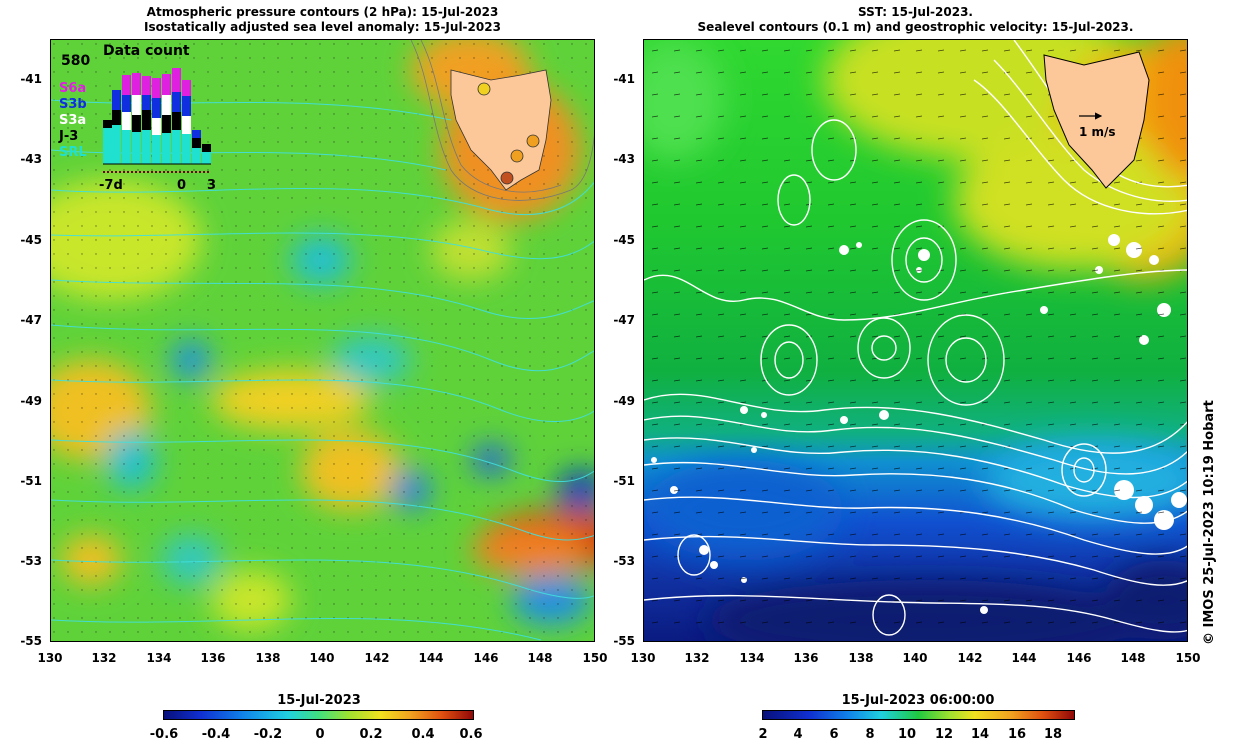 The width and height of the screenshot is (1250, 750). What do you see at coordinates (73, 152) in the screenshot?
I see `satellite-srl: SRL` at bounding box center [73, 152].